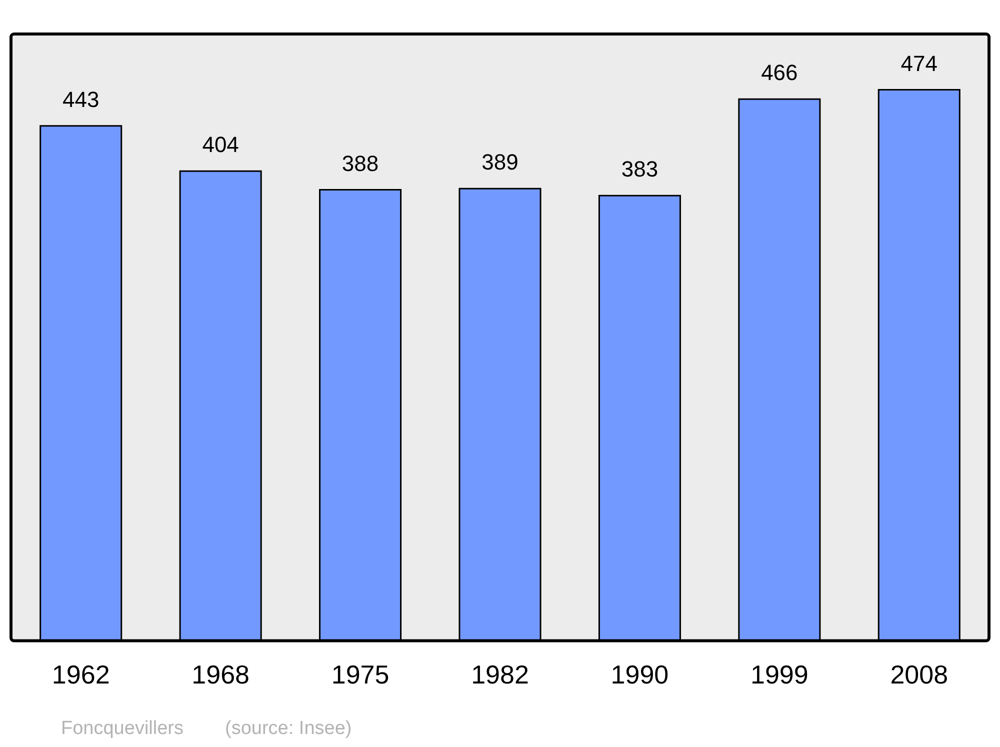 This screenshot has width=1000, height=747. What do you see at coordinates (81, 675) in the screenshot?
I see `x-tick-label: 1962` at bounding box center [81, 675].